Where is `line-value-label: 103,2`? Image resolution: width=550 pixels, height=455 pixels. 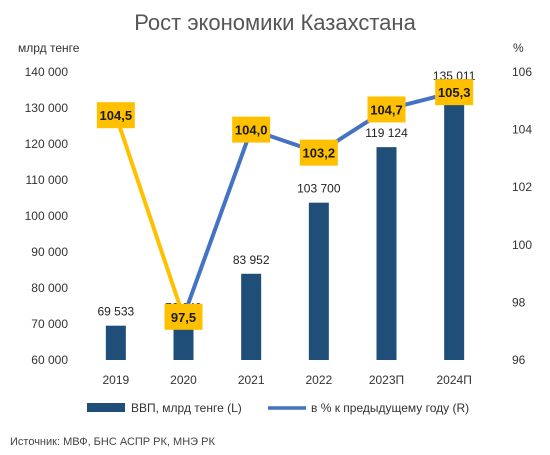 line-value-label: 103,2 is located at coordinates (319, 153).